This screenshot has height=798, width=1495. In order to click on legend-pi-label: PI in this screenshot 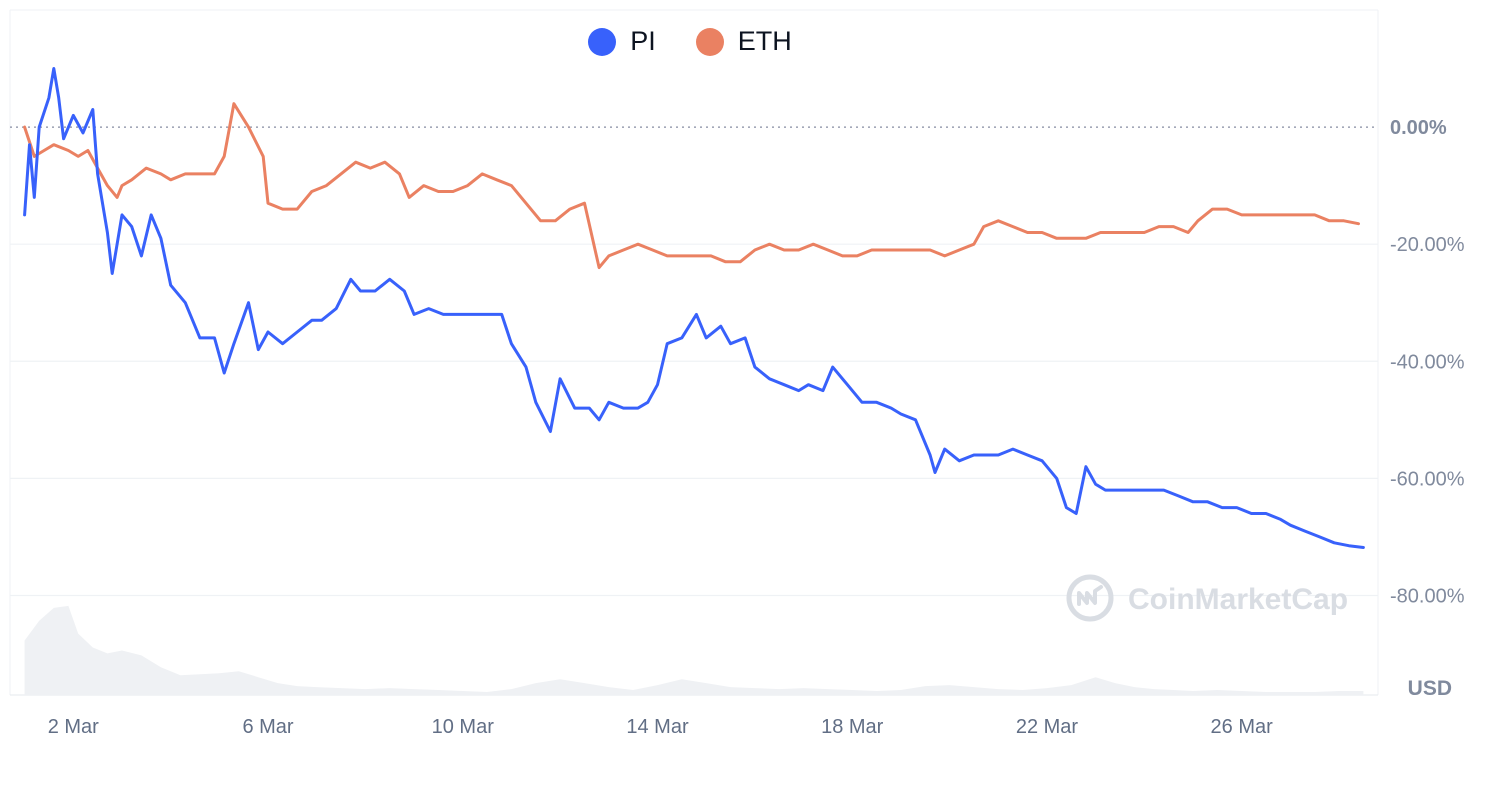, I will do `click(643, 41)`.